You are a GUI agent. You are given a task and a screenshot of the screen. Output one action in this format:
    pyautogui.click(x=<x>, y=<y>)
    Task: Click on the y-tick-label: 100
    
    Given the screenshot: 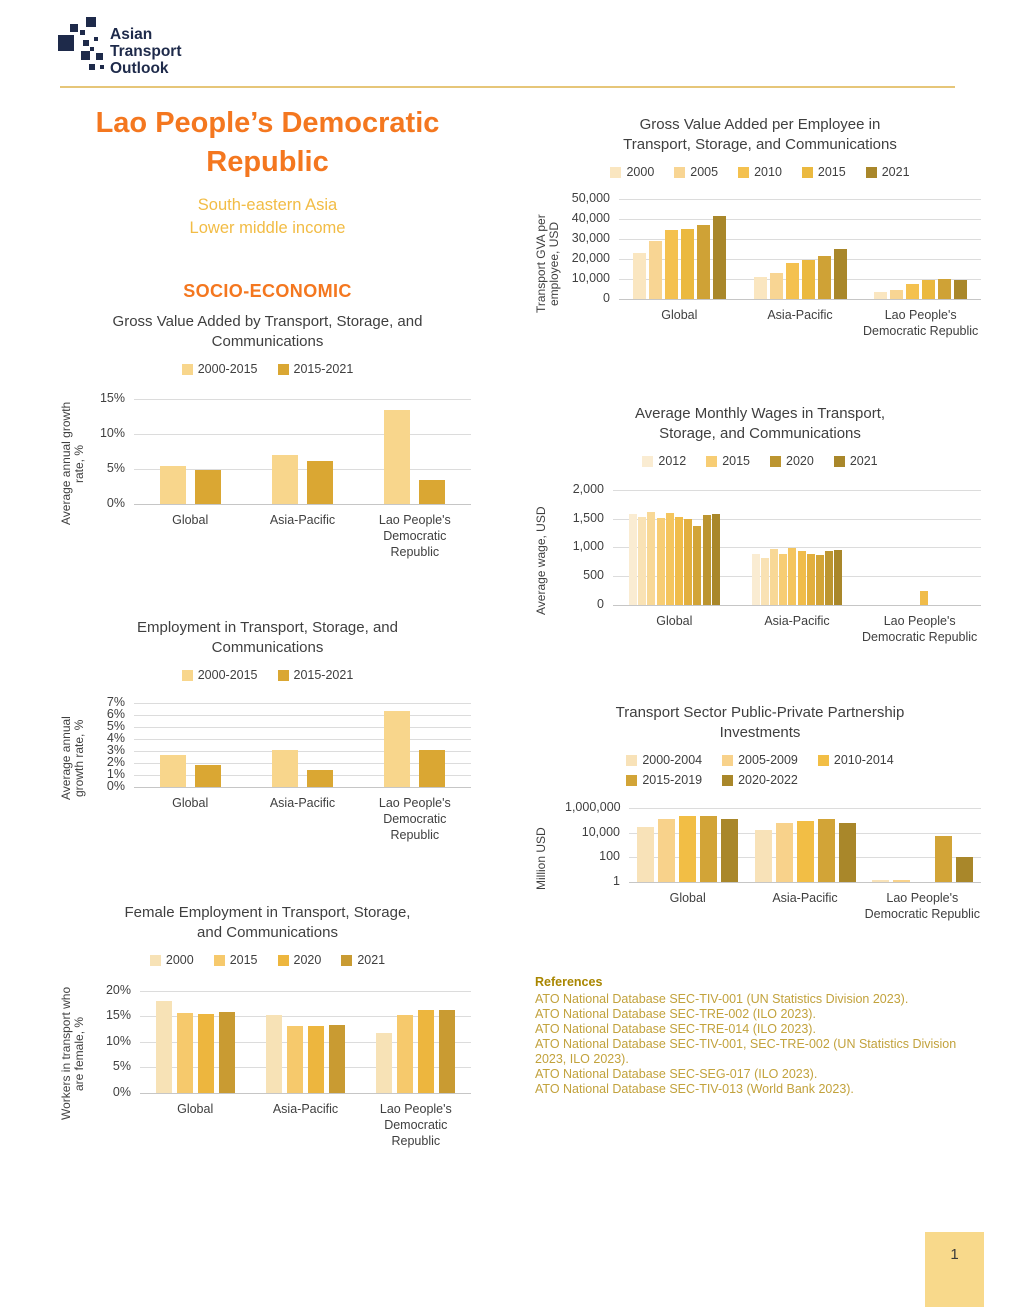 What is the action you would take?
    pyautogui.click(x=609, y=856)
    